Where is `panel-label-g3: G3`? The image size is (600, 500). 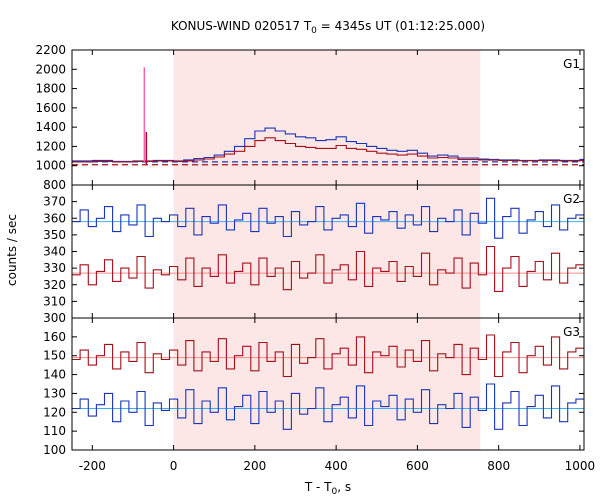 panel-label-g3: G3 is located at coordinates (571, 332).